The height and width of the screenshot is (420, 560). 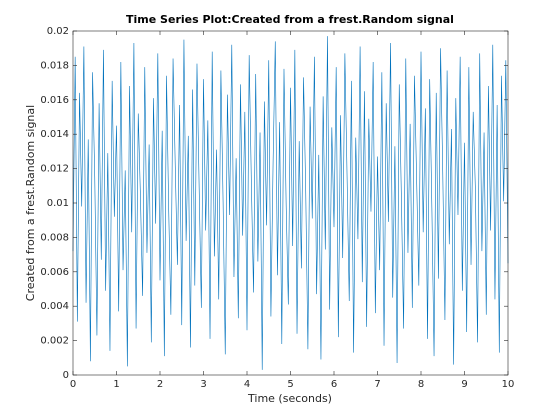 I want to click on x-tick-label: 8, so click(x=421, y=384).